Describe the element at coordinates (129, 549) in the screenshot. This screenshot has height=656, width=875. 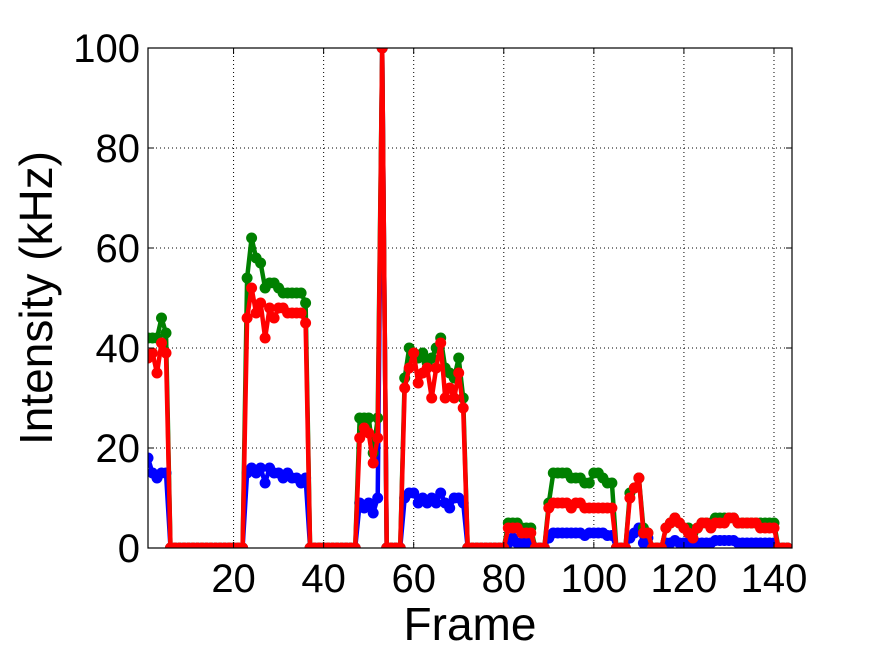
I see `y-tick-label: 0` at that location.